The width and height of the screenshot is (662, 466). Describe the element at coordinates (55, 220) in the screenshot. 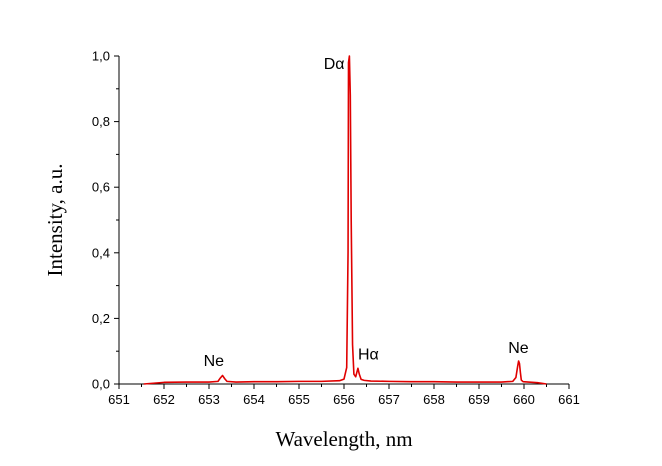

I see `y-axis-title: Intensity, a.u.` at that location.